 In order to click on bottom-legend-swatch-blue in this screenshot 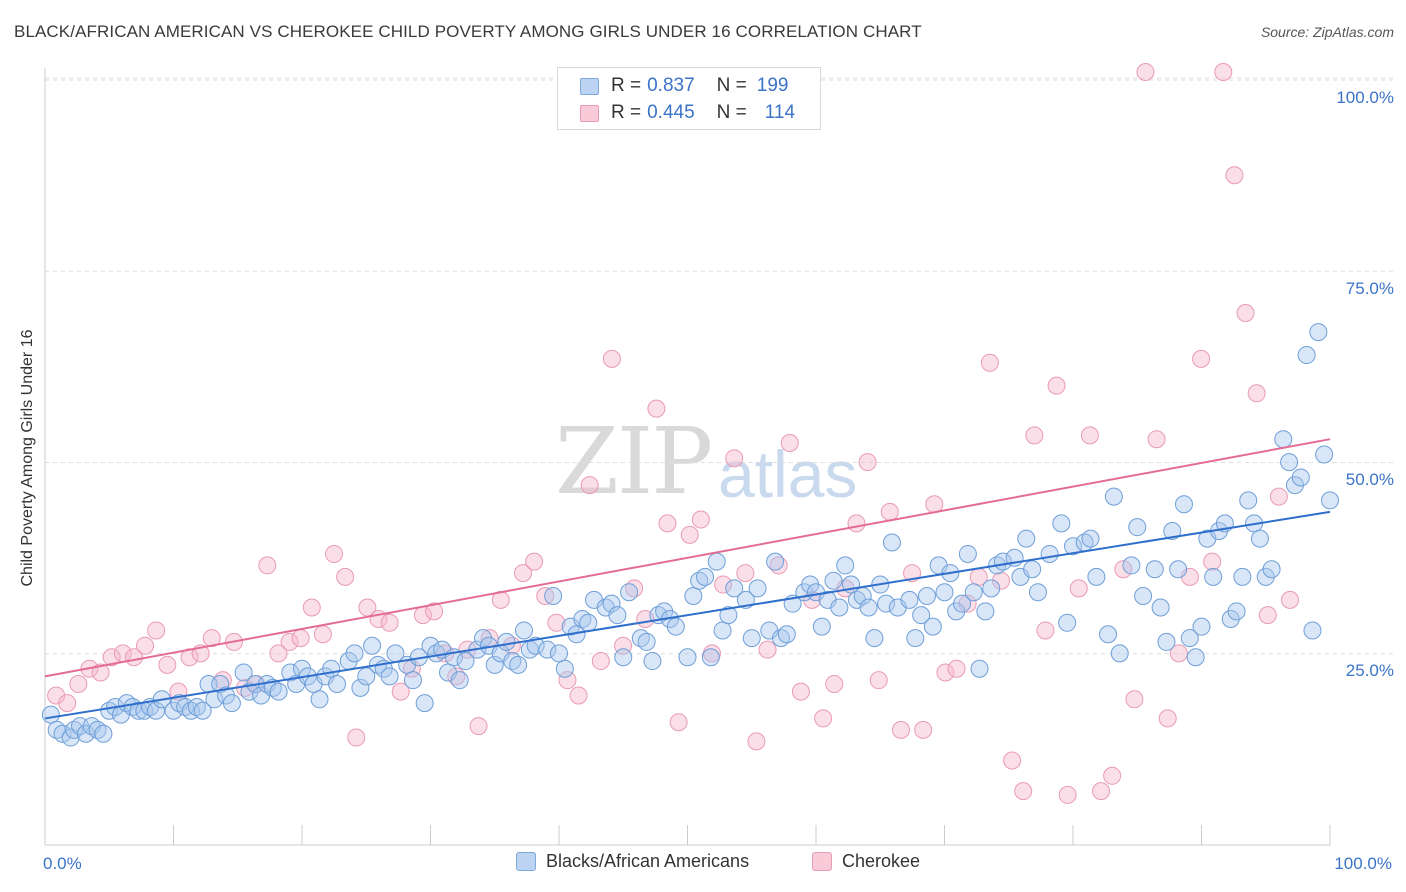, I will do `click(526, 861)`.